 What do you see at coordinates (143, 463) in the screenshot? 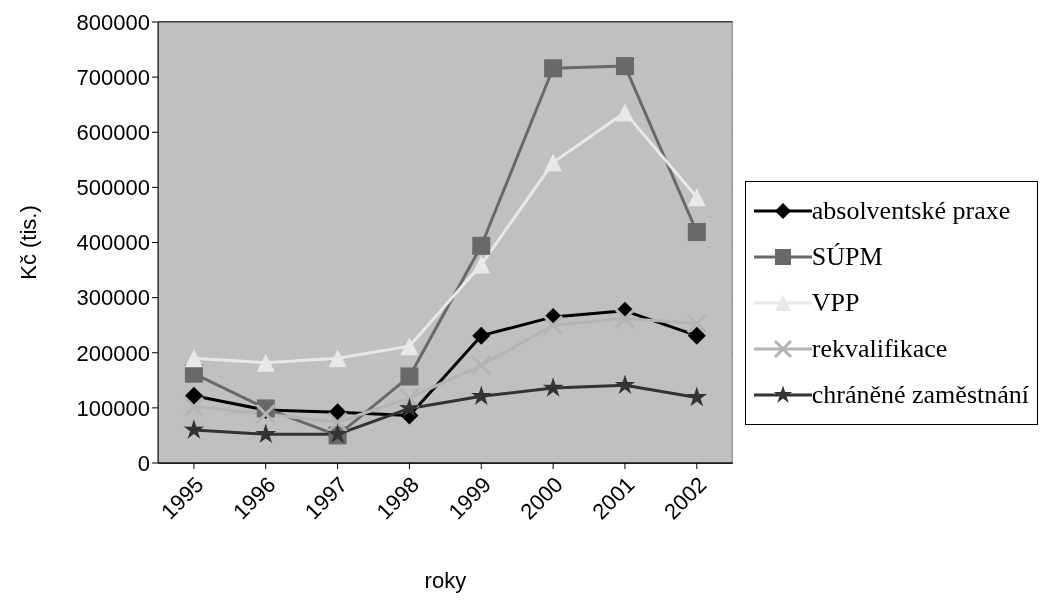
I see `y-tick-label: 0` at bounding box center [143, 463].